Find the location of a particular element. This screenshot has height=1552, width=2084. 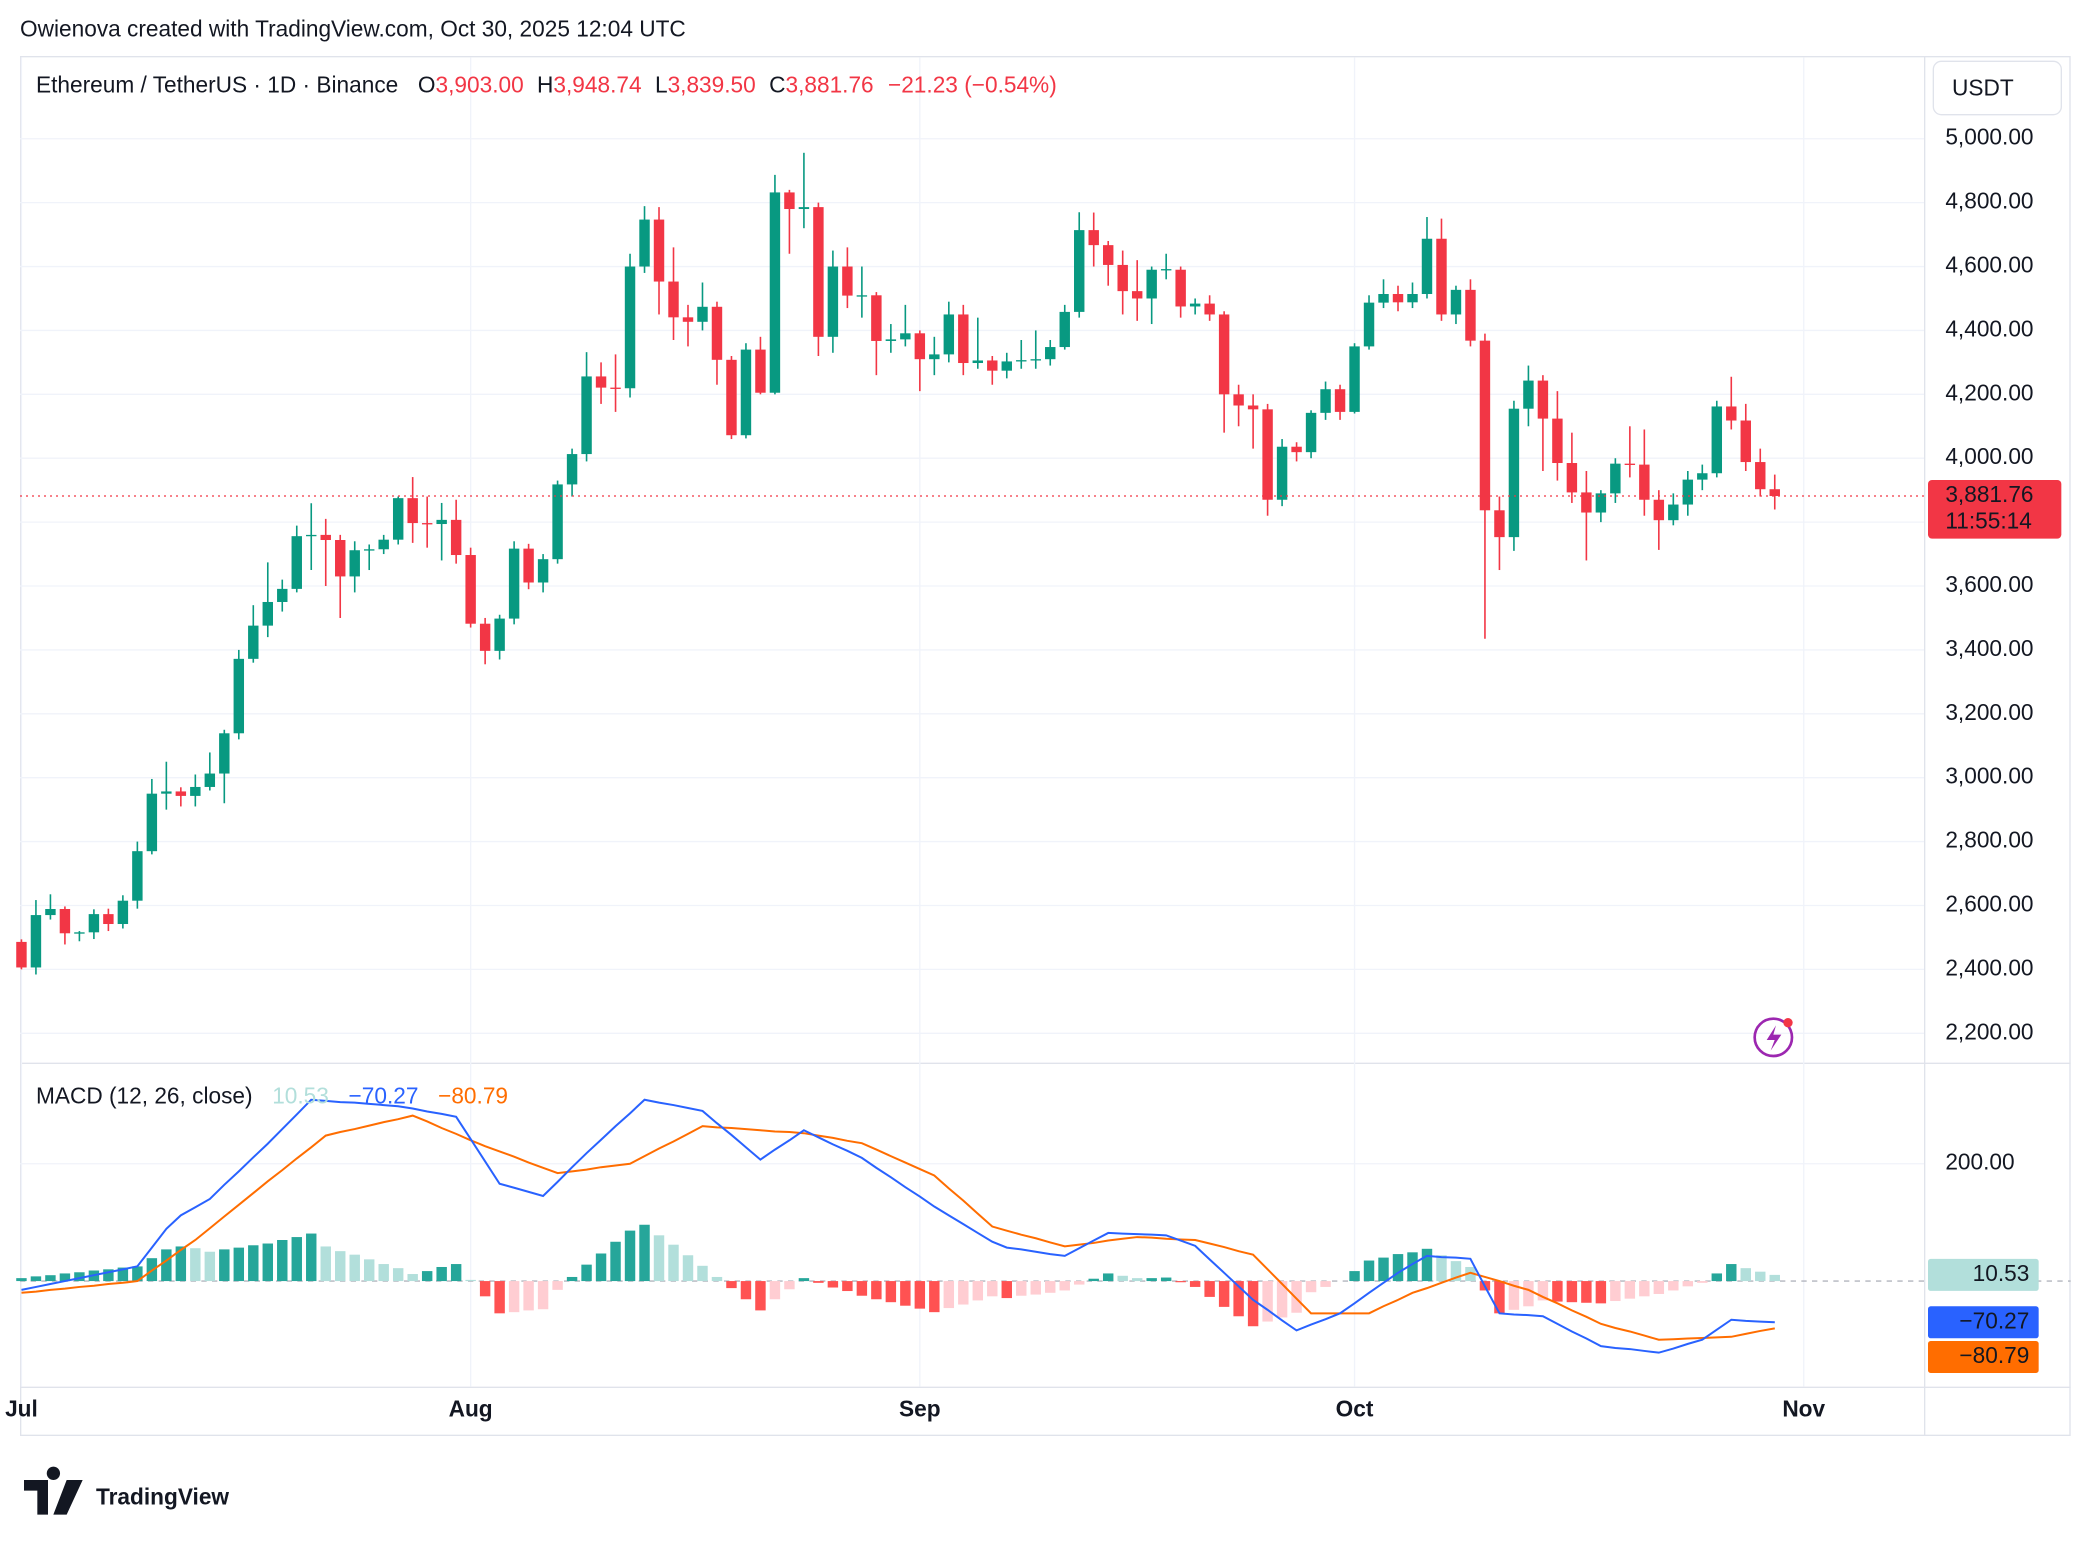

alert-bolt is located at coordinates (1774, 1038).